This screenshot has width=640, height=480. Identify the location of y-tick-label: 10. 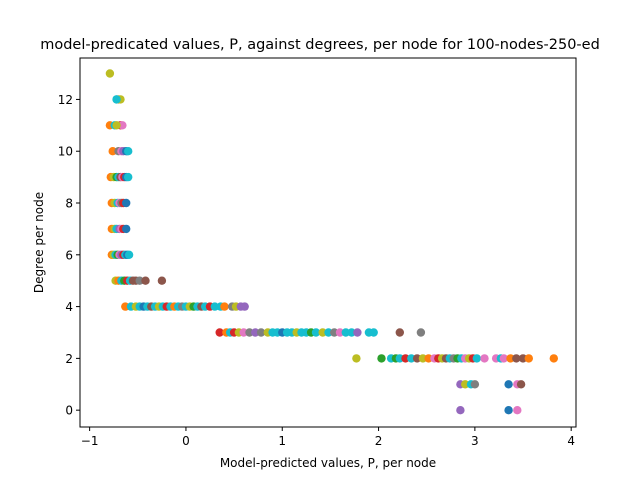
(65, 152).